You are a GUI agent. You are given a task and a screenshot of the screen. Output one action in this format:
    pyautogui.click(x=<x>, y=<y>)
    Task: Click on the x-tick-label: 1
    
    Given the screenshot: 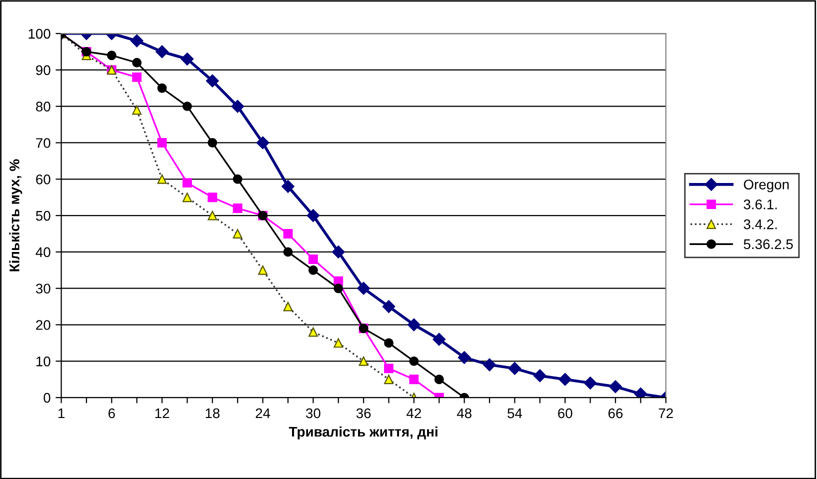 What is the action you would take?
    pyautogui.click(x=61, y=413)
    